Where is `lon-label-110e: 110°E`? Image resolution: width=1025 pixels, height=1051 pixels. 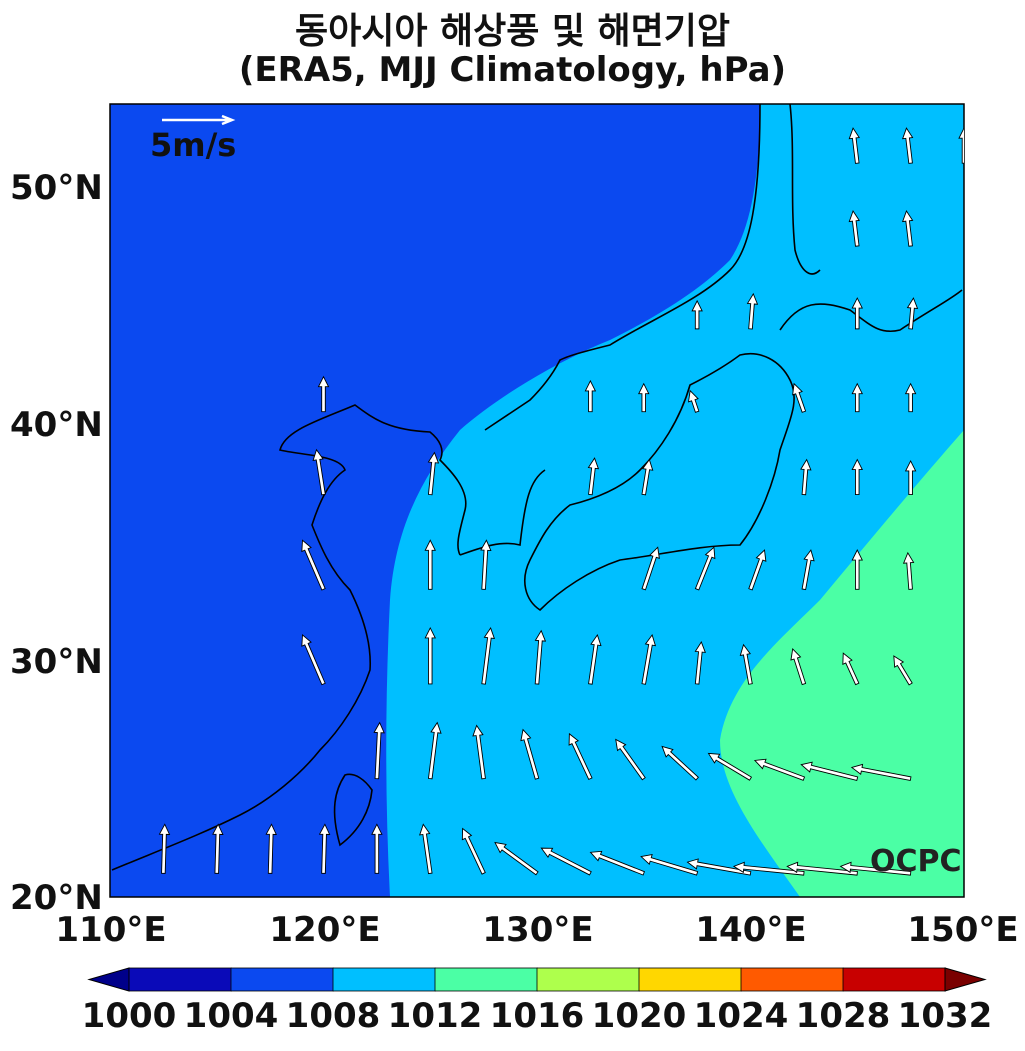
lon-label-110e: 110°E is located at coordinates (111, 930).